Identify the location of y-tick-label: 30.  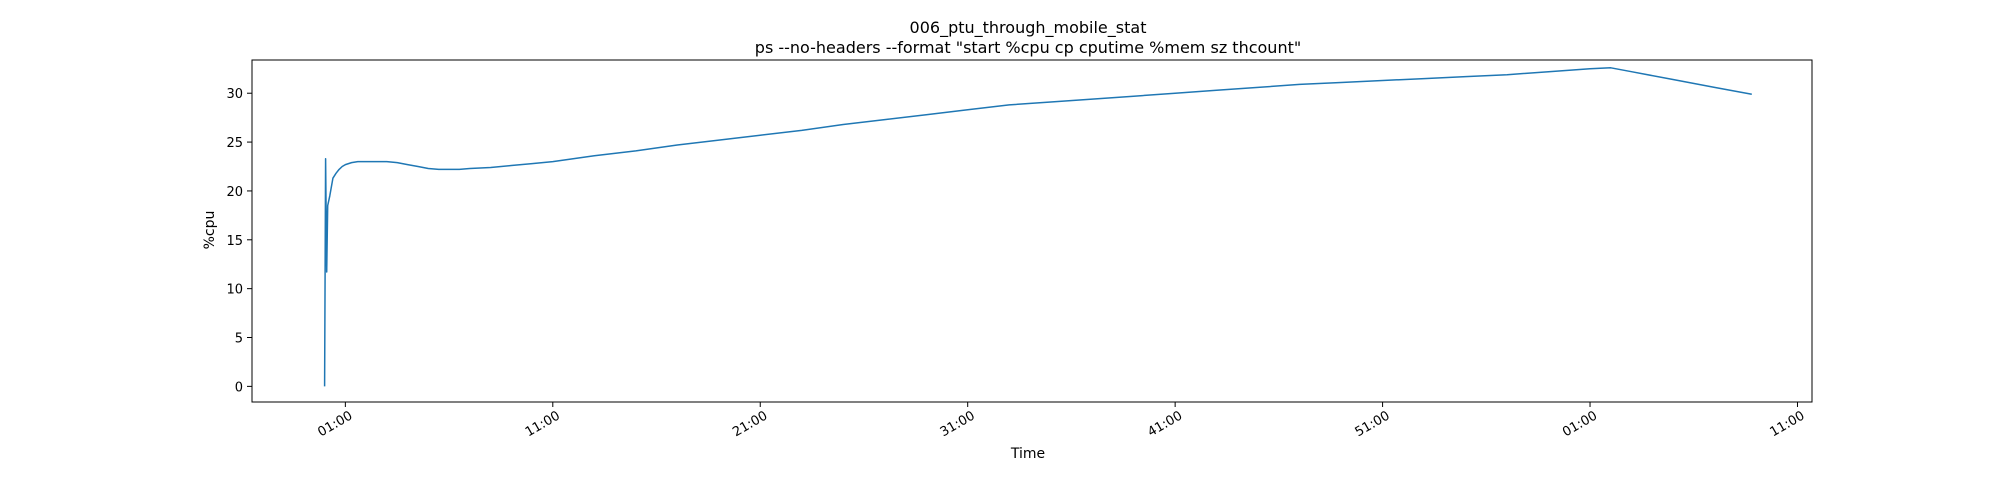
(234, 94).